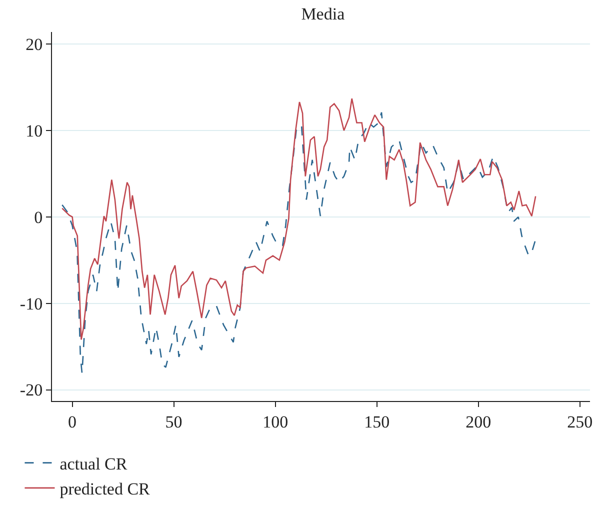  What do you see at coordinates (580, 422) in the screenshot?
I see `x-tick-label: 250` at bounding box center [580, 422].